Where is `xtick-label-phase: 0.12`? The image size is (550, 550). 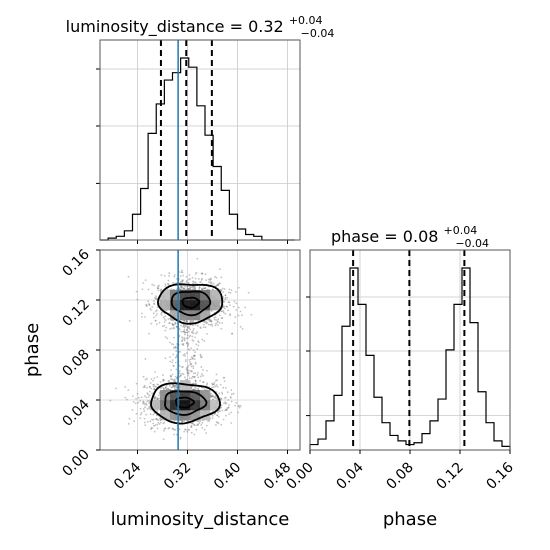 xtick-label-phase: 0.12 is located at coordinates (449, 476).